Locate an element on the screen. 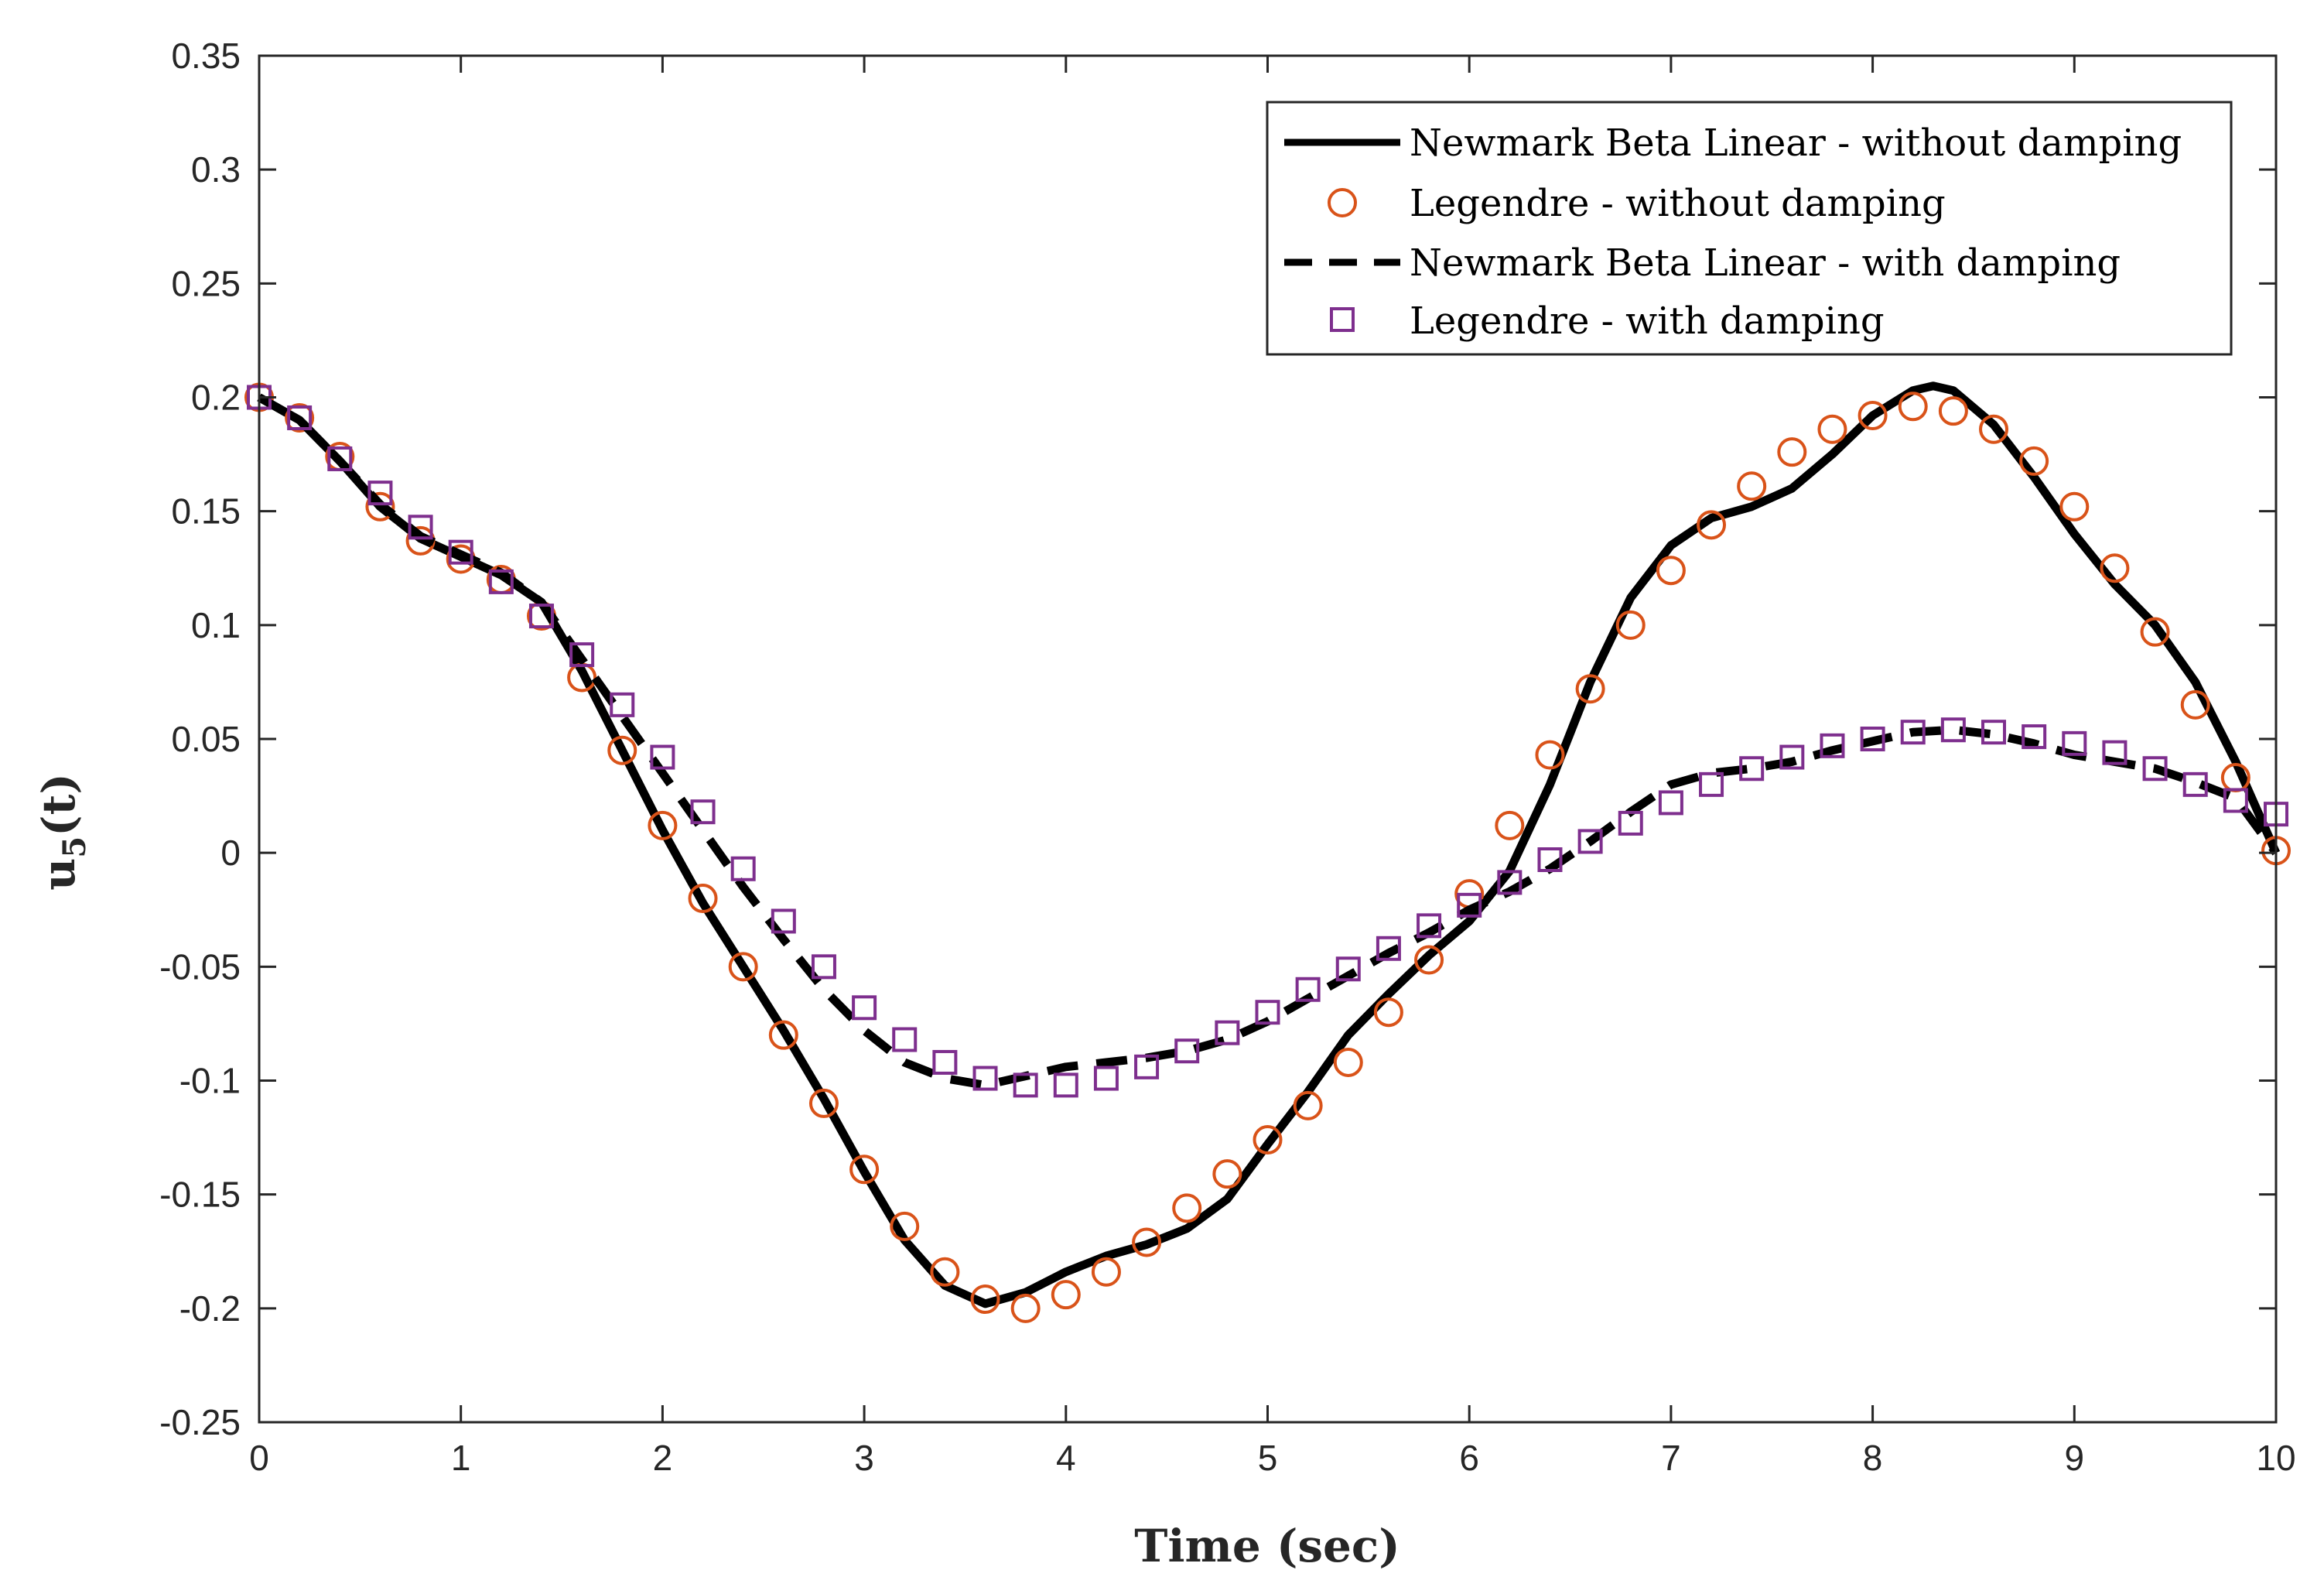 The height and width of the screenshot is (1594, 2324). legend-label-newmark-no-damping: Newmark Beta Linear - without damping is located at coordinates (1796, 143).